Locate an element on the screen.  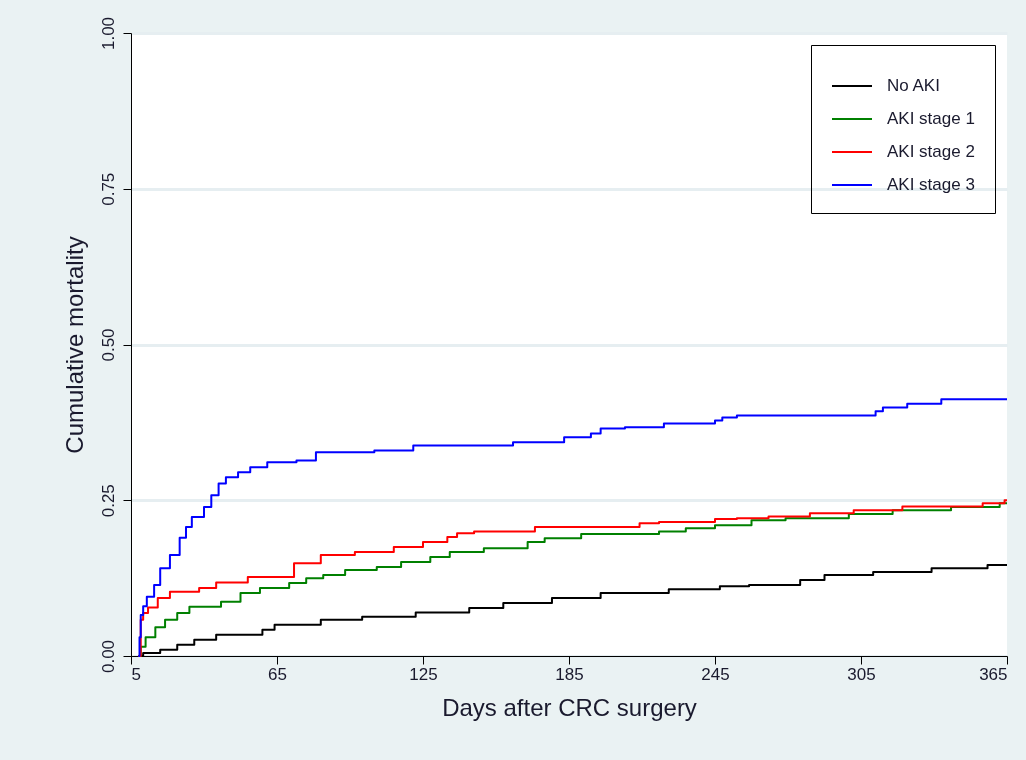
legend-label: AKI stage 3 is located at coordinates (931, 184).